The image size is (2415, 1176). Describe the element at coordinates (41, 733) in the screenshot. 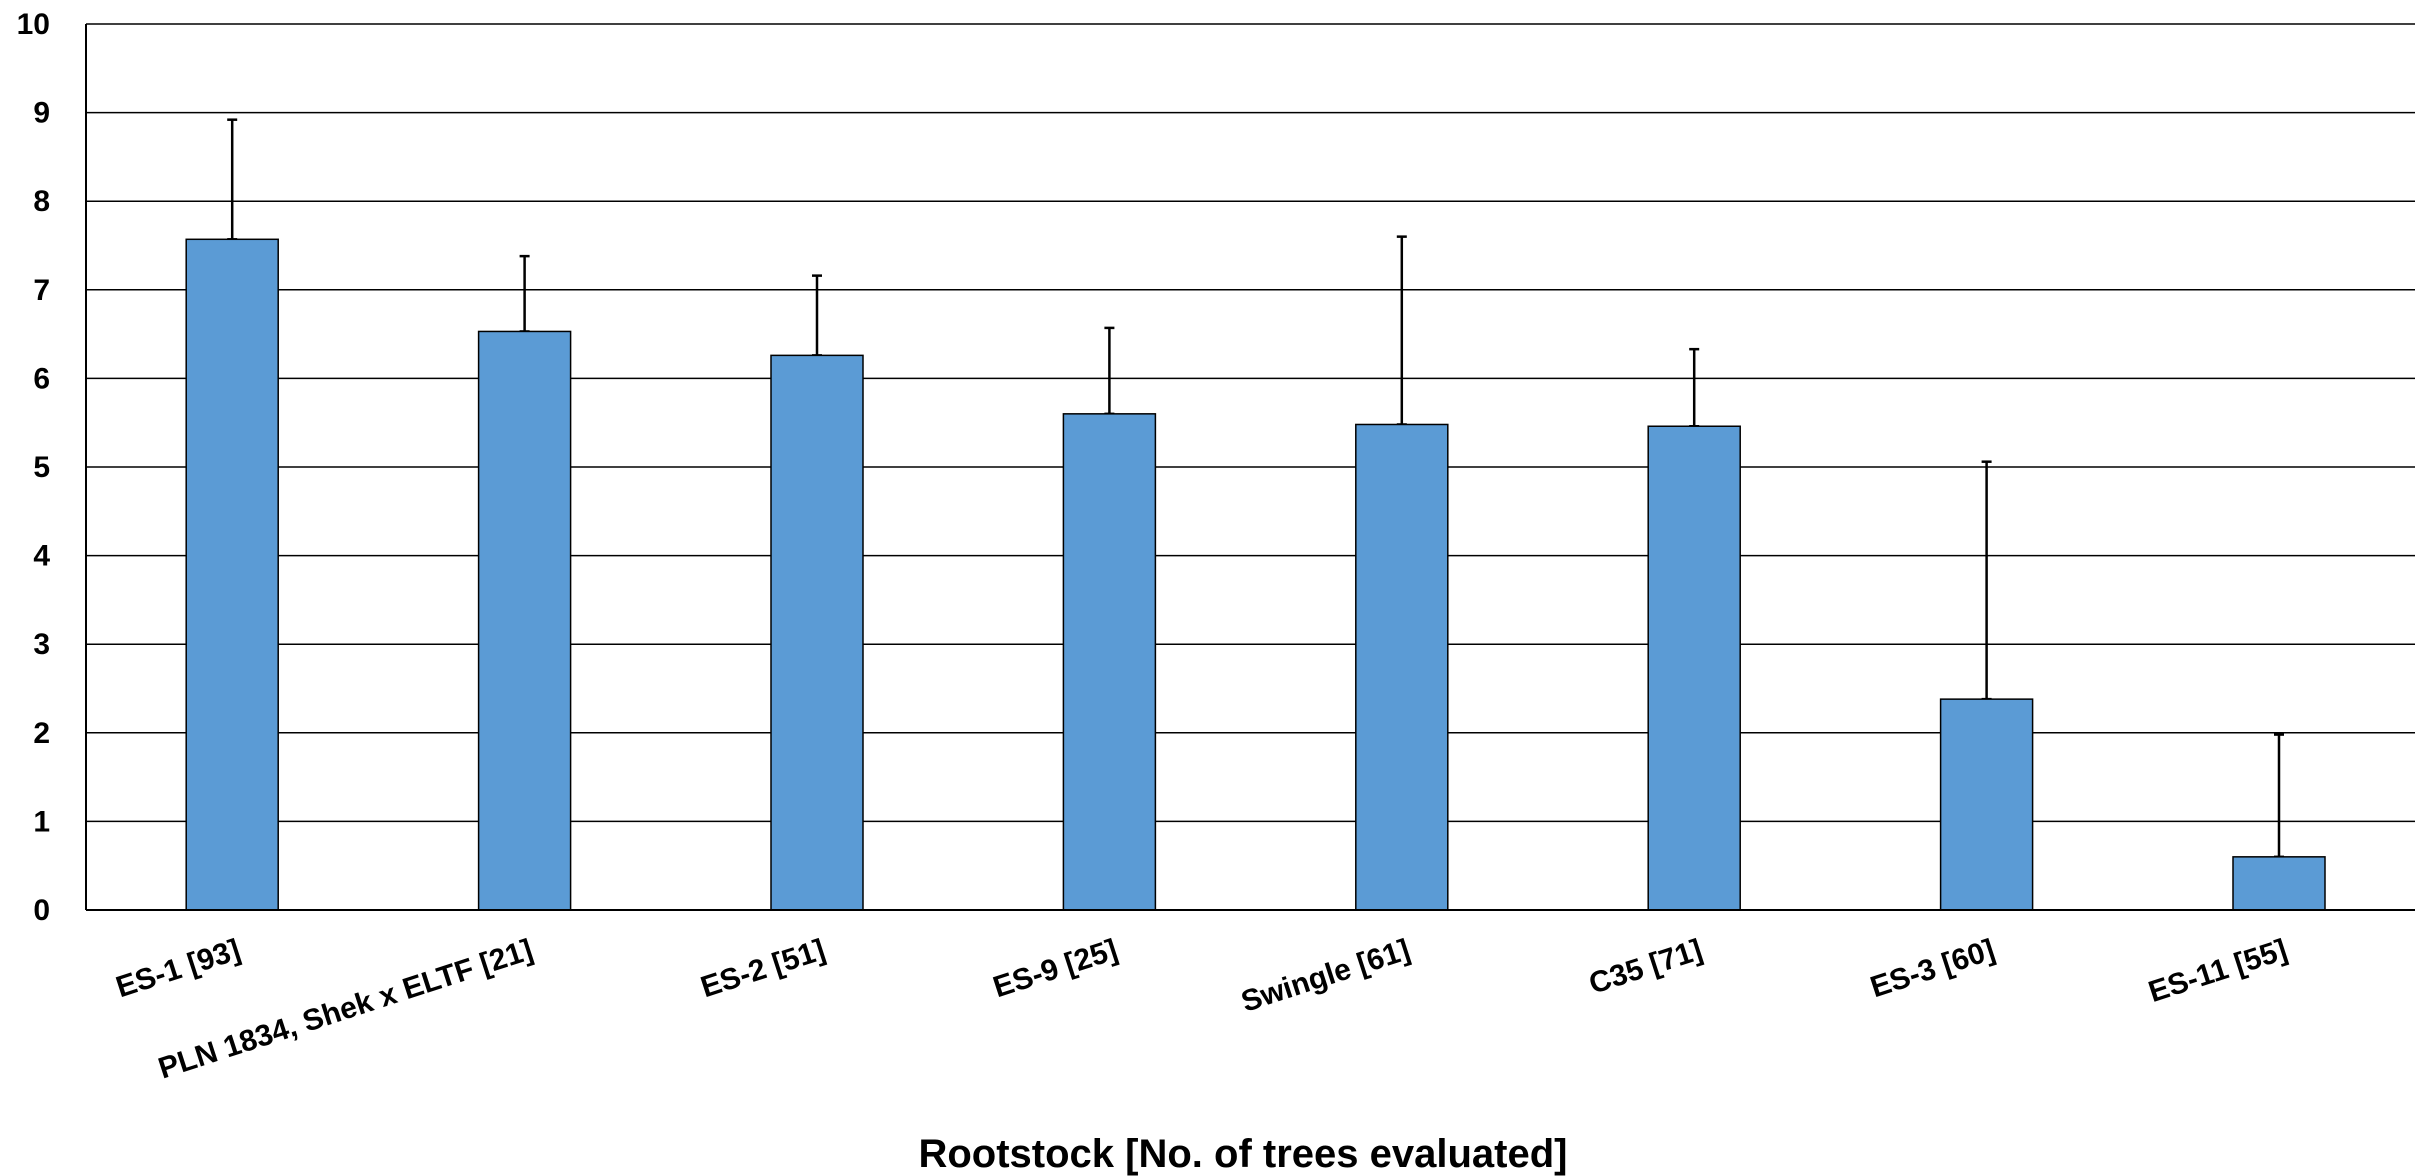

I see `y-tick-label: 2` at that location.